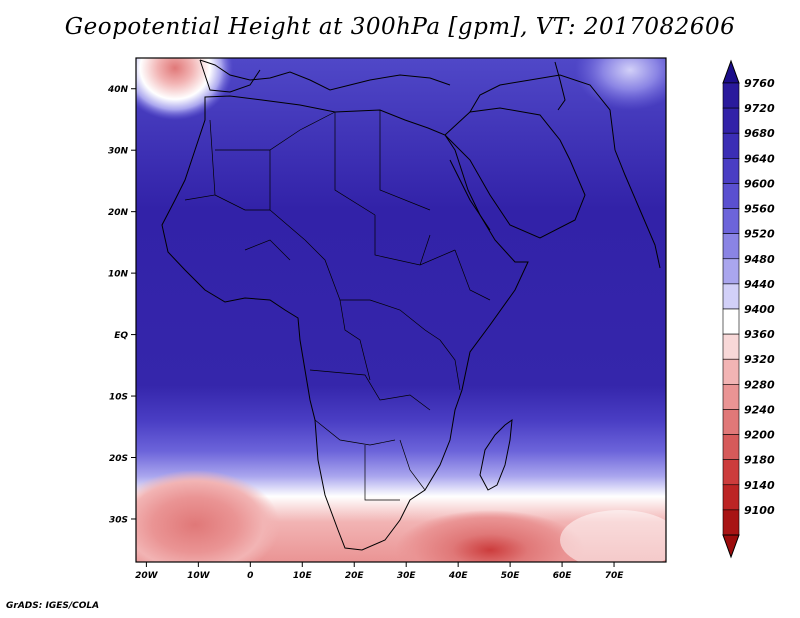 This screenshot has height=618, width=800. I want to click on colorbar-label: 9180, so click(759, 460).